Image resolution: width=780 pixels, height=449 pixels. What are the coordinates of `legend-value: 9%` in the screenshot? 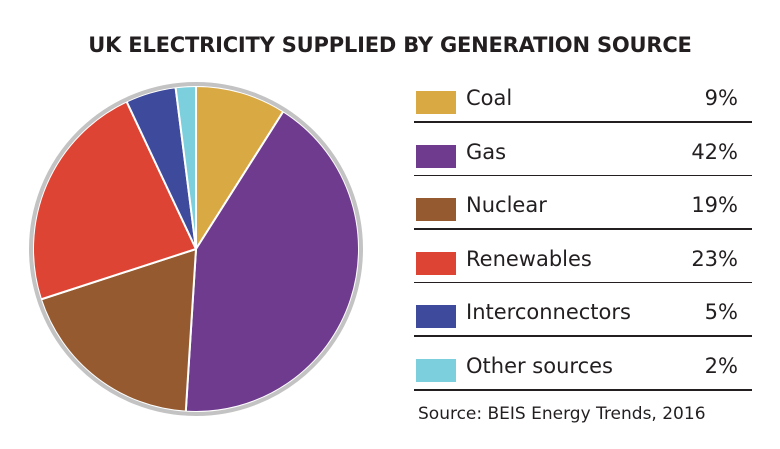 It's located at (721, 98).